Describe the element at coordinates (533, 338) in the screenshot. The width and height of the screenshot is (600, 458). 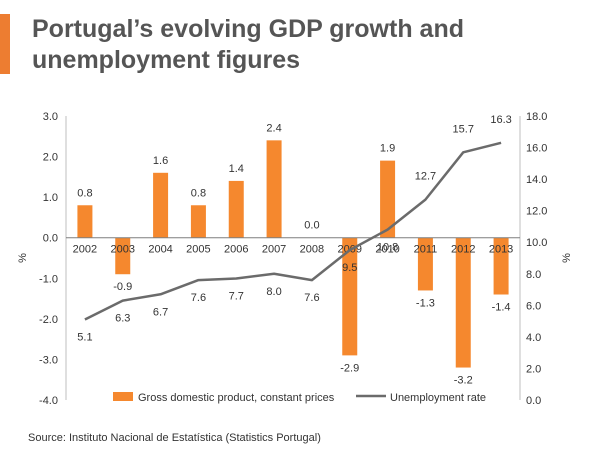
I see `right-tick-label: 4.0` at that location.